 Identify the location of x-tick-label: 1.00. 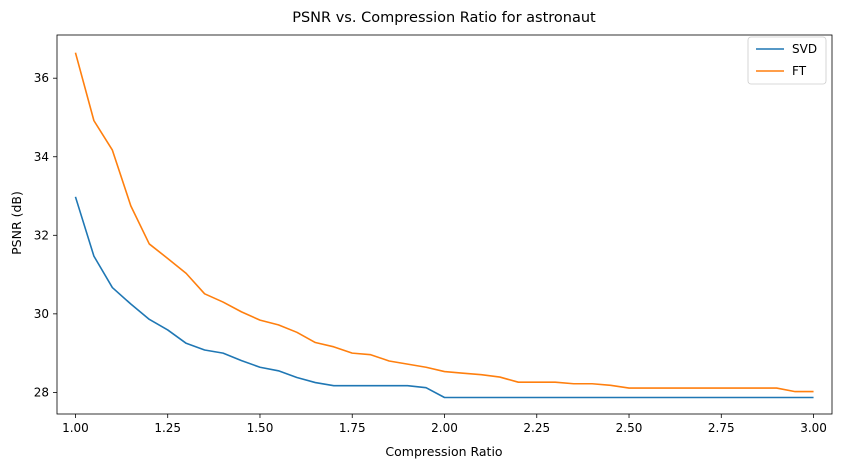
(75, 428).